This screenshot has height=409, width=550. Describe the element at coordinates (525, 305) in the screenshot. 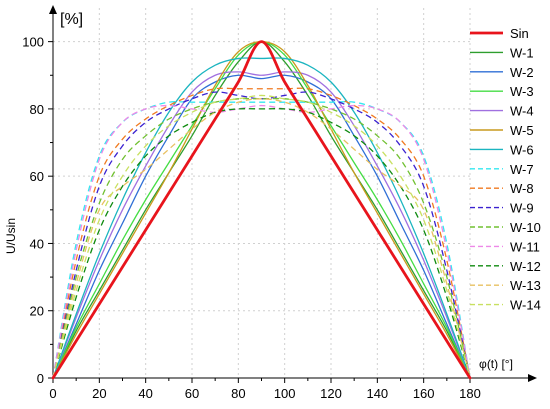

I see `legend-label-w-14: W-14` at that location.